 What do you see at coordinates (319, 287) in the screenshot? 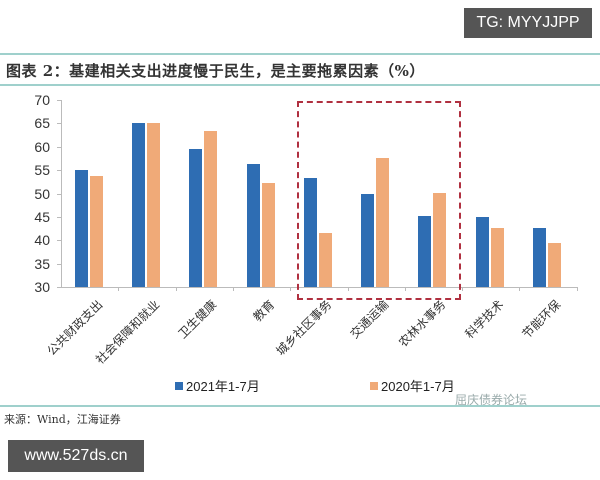
I see `x-axis` at bounding box center [319, 287].